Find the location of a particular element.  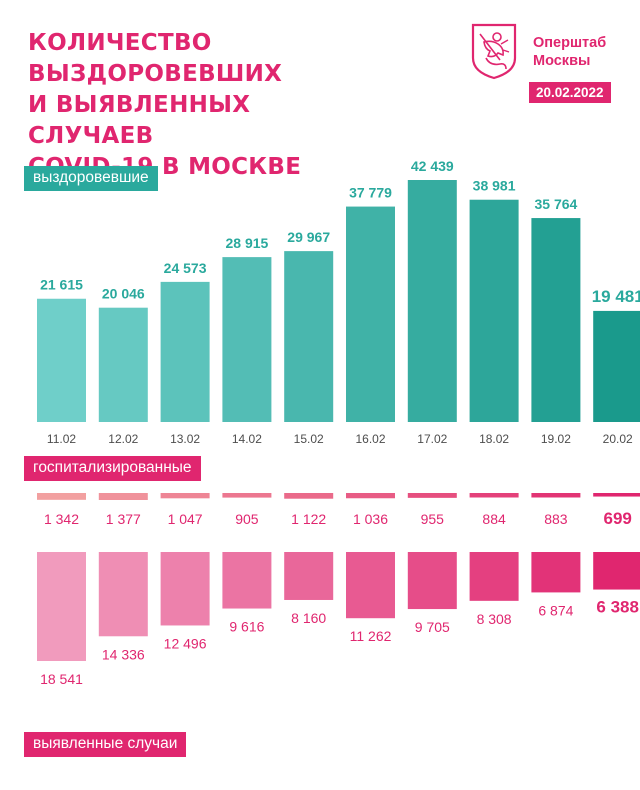

org-line-2: Москвы is located at coordinates (562, 61).